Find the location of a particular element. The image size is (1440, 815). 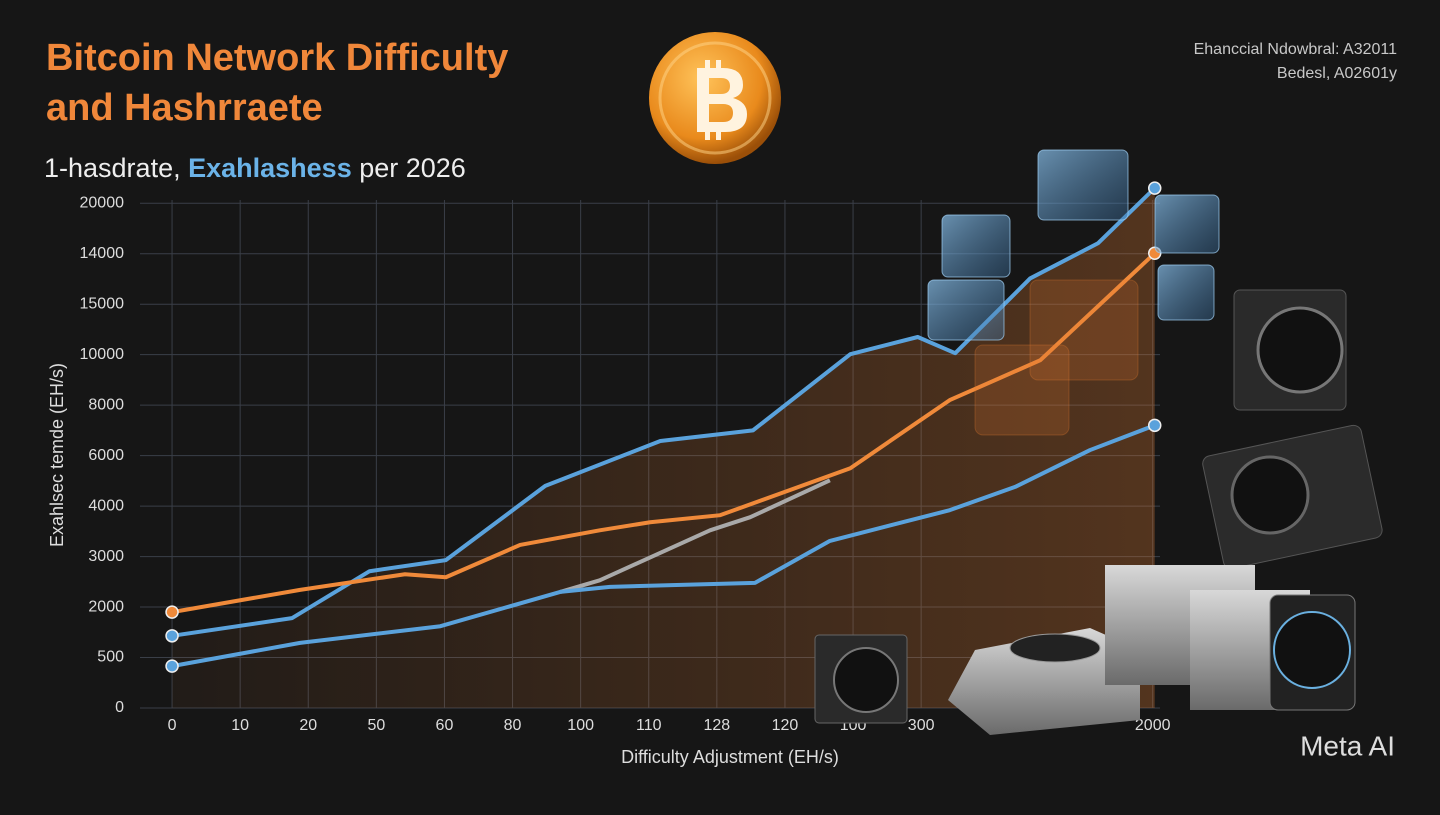

cubes is located at coordinates (1073, 292).